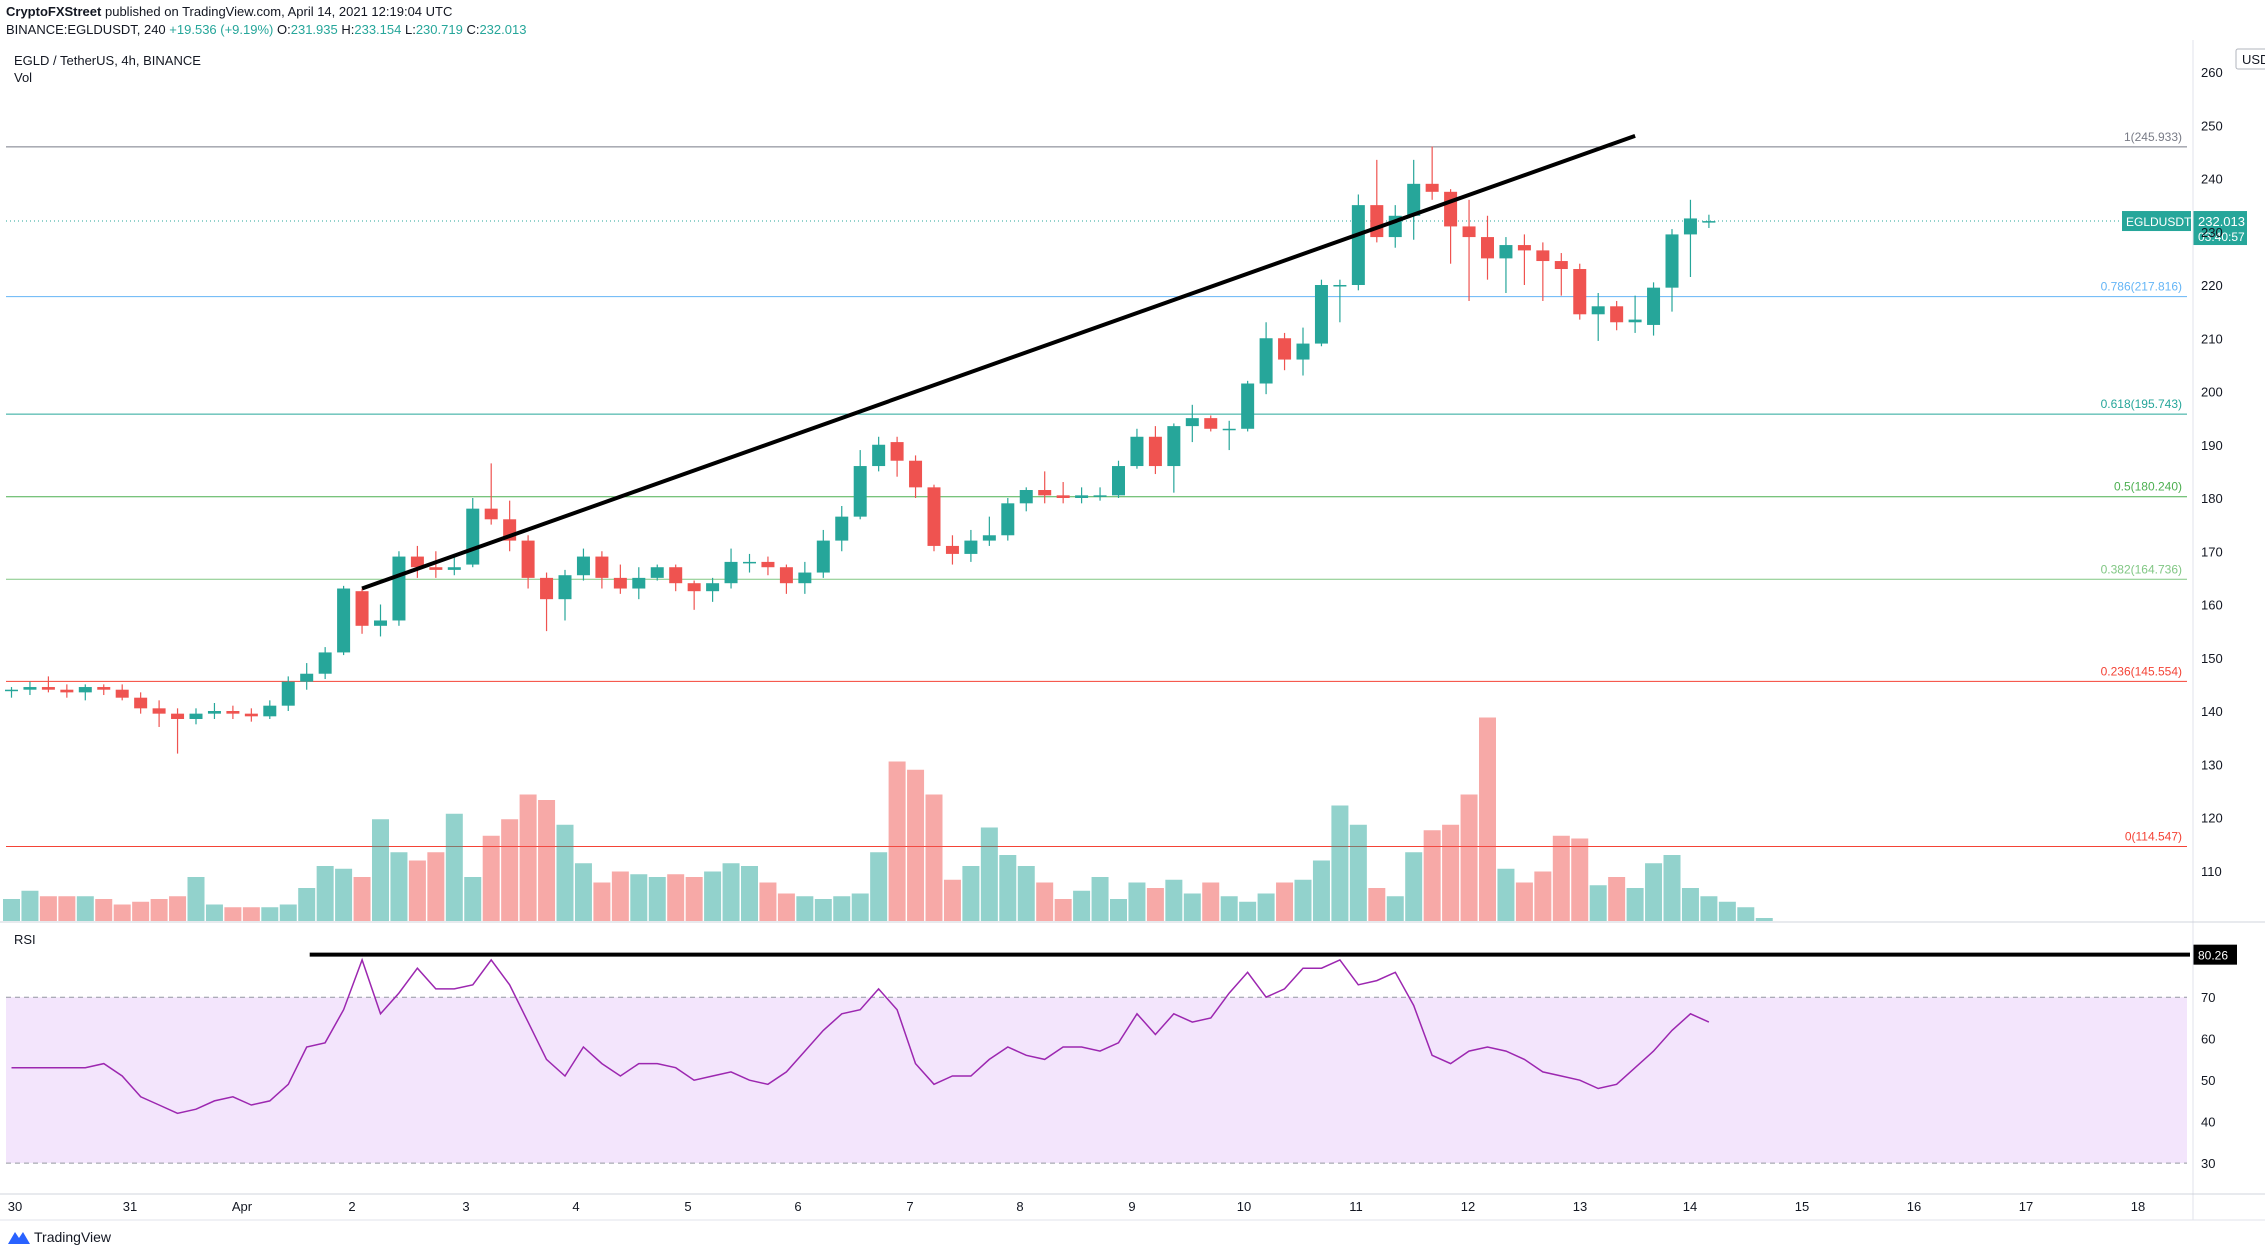  I want to click on rsi-highlight-value: 80.26, so click(2213, 956).